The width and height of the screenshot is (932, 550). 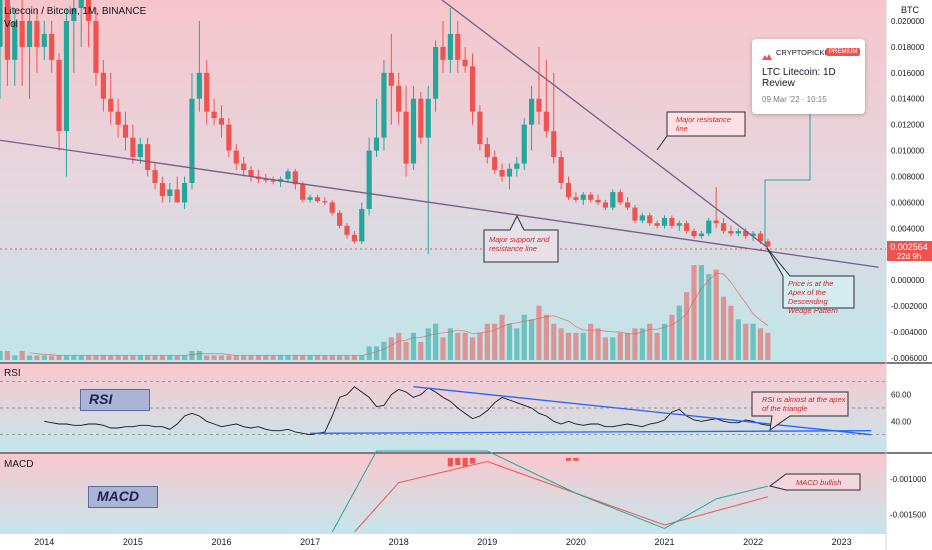 I want to click on macd-callout, so click(x=814, y=482).